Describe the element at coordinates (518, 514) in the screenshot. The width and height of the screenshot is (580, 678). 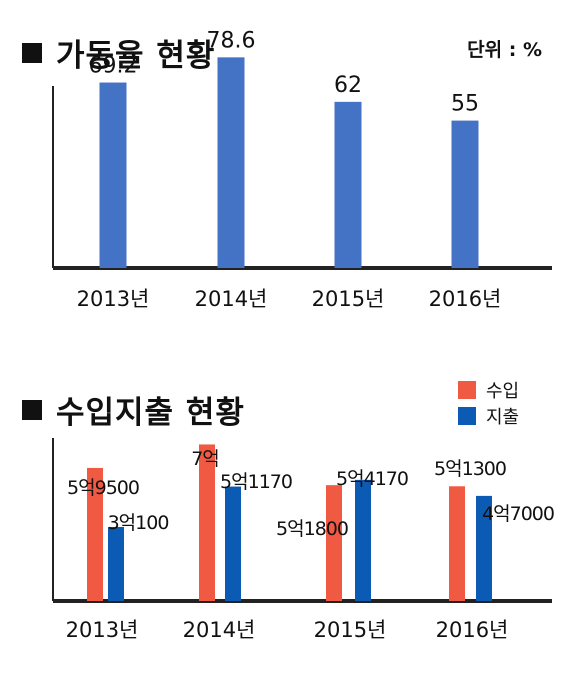
I see `expense-value-label: 4억7000` at that location.